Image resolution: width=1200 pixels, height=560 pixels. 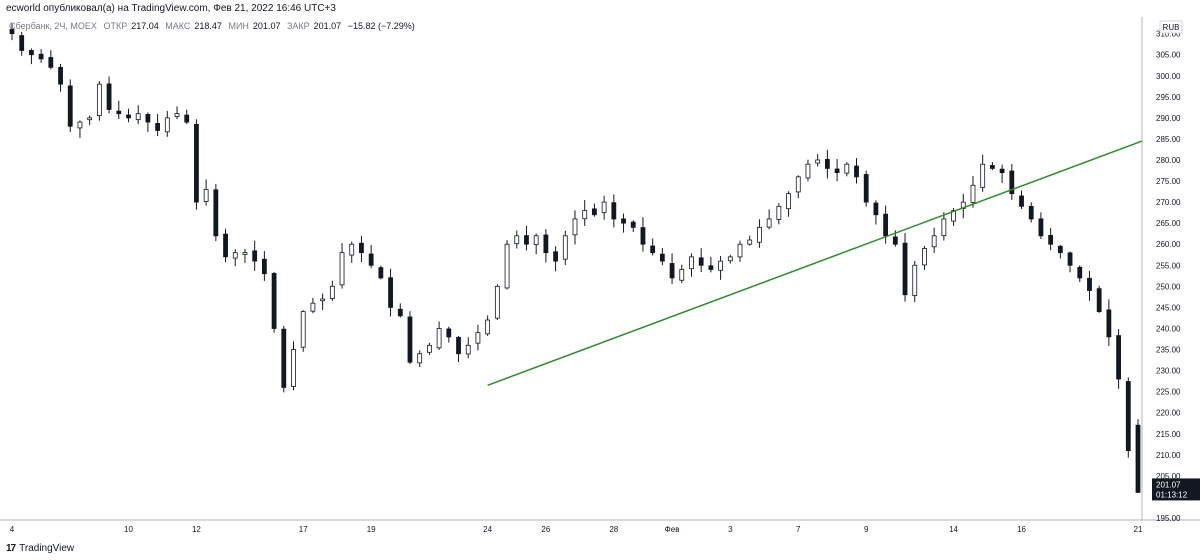 I want to click on x-tick-label: Фев, so click(x=672, y=529).